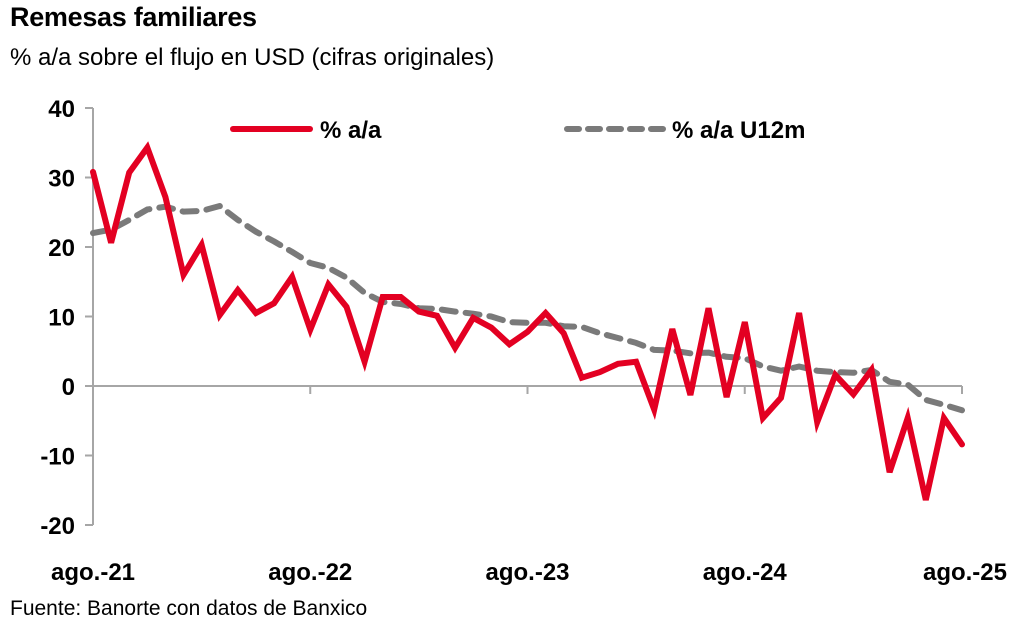 The height and width of the screenshot is (635, 1024). I want to click on x-tick-label: ago.-24, so click(745, 572).